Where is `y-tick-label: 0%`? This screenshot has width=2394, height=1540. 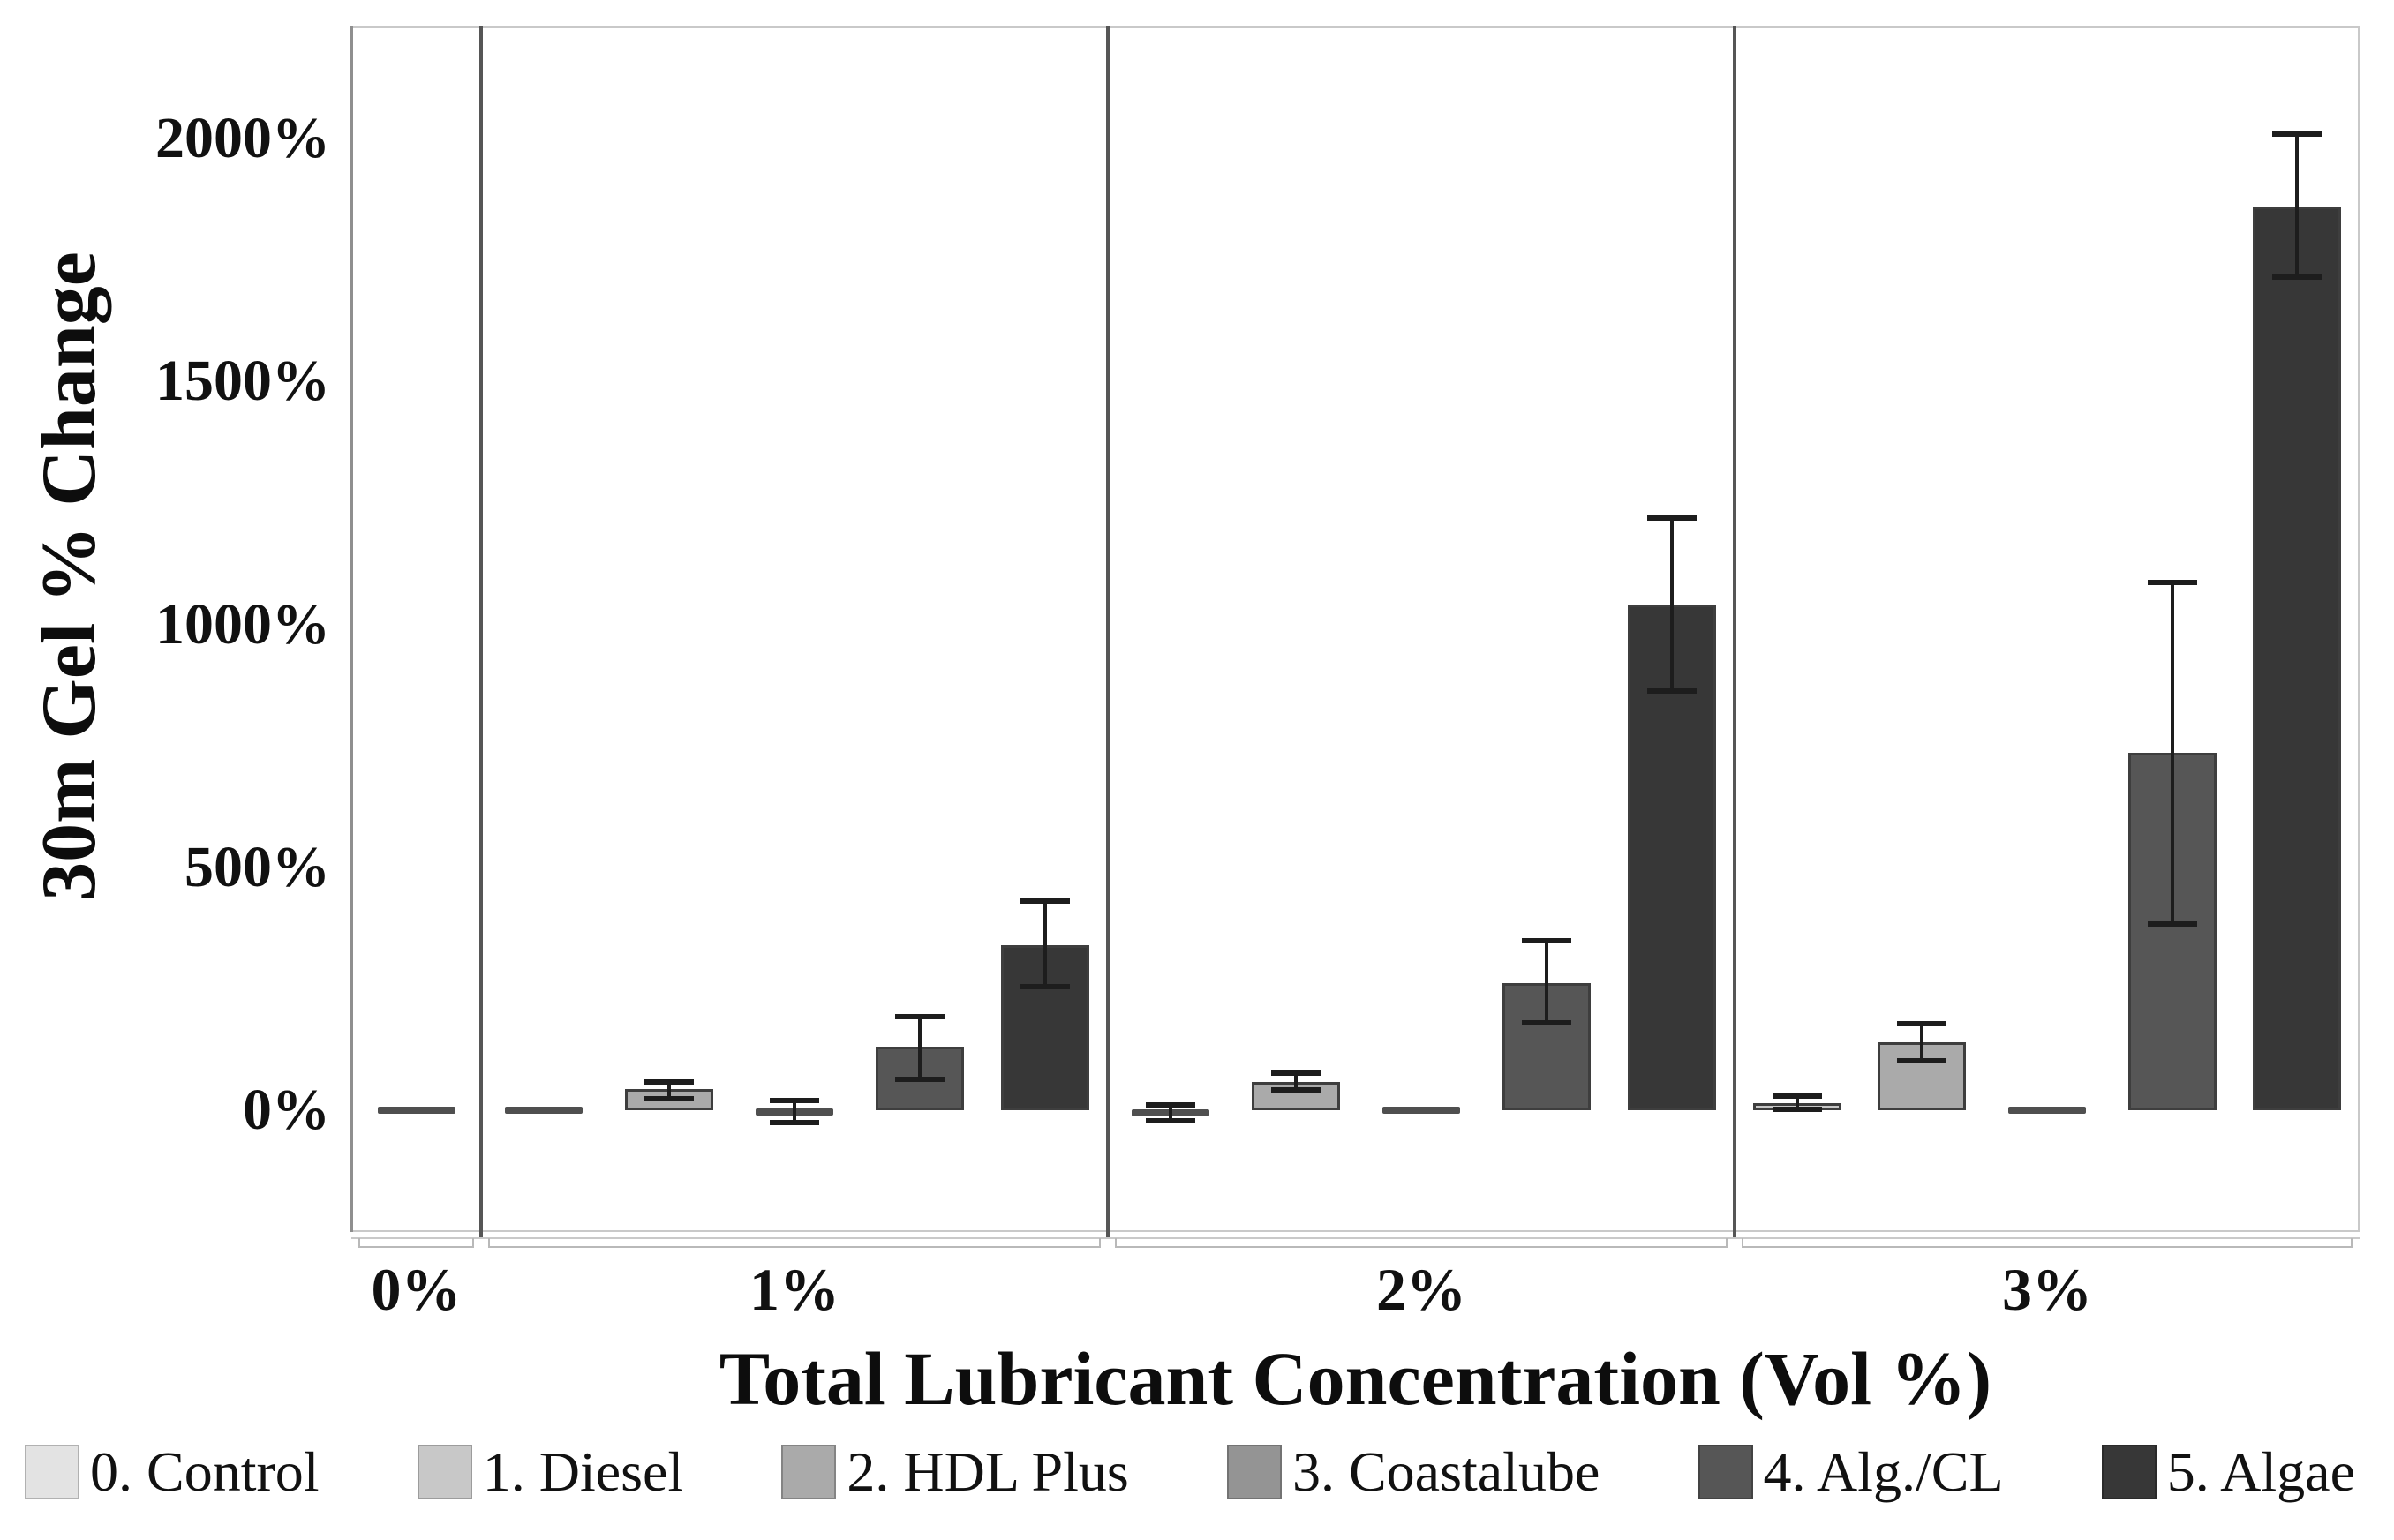
y-tick-label: 0% is located at coordinates (286, 1110).